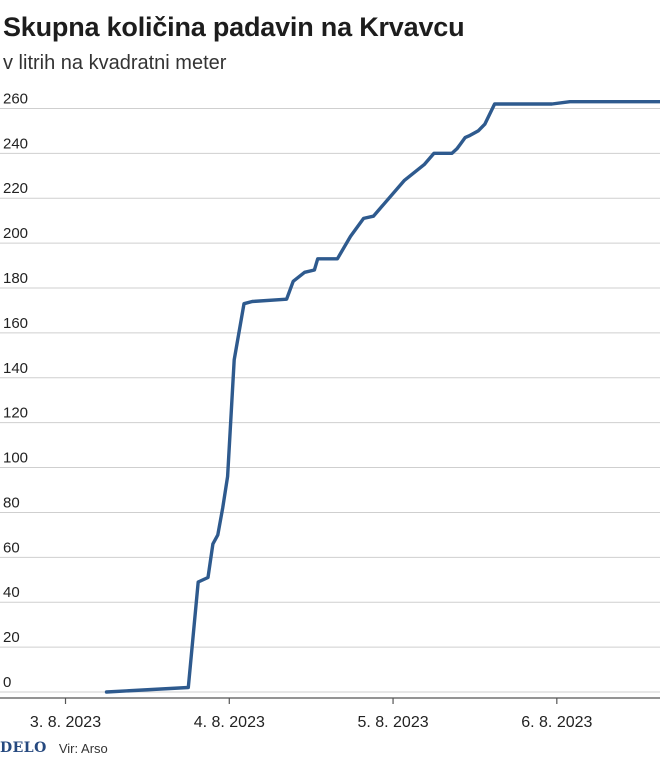  What do you see at coordinates (7, 682) in the screenshot?
I see `y-tick-label: 0` at bounding box center [7, 682].